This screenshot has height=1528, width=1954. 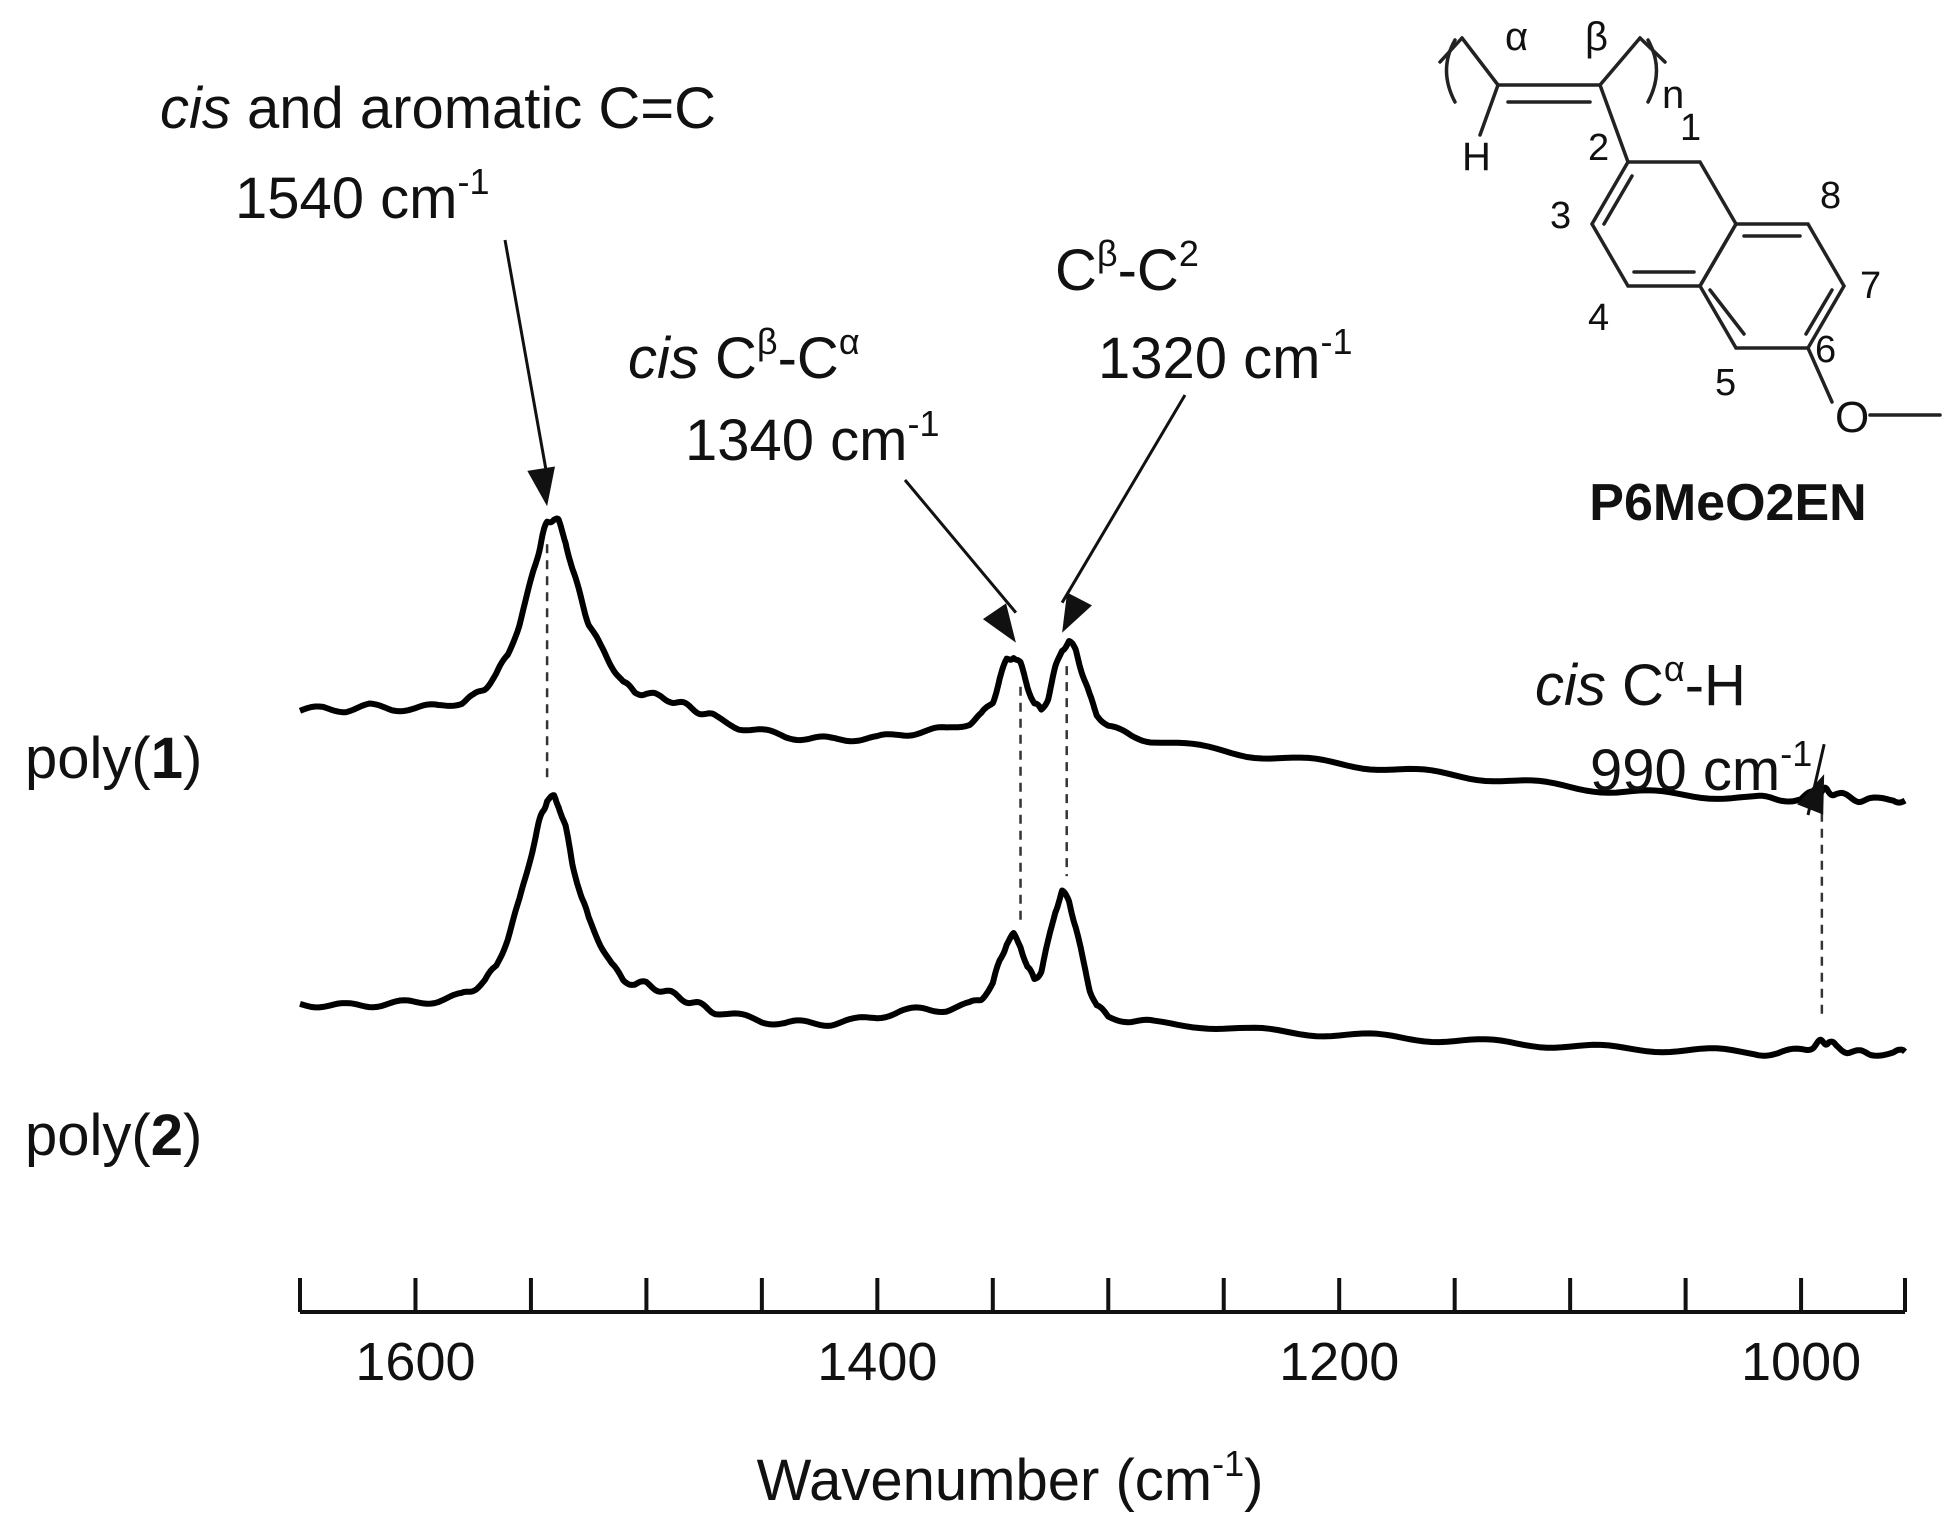 What do you see at coordinates (1102, 1335) in the screenshot?
I see `x-axis: 1600 1400 1200 1000` at bounding box center [1102, 1335].